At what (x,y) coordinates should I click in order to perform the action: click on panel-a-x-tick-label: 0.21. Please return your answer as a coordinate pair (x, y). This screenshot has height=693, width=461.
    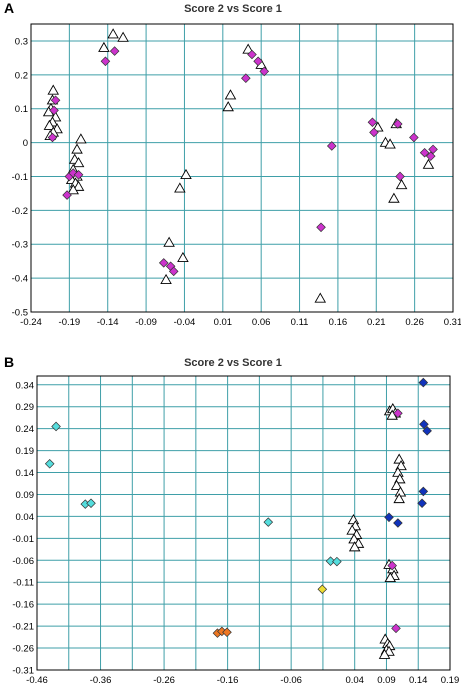
    Looking at the image, I should click on (376, 322).